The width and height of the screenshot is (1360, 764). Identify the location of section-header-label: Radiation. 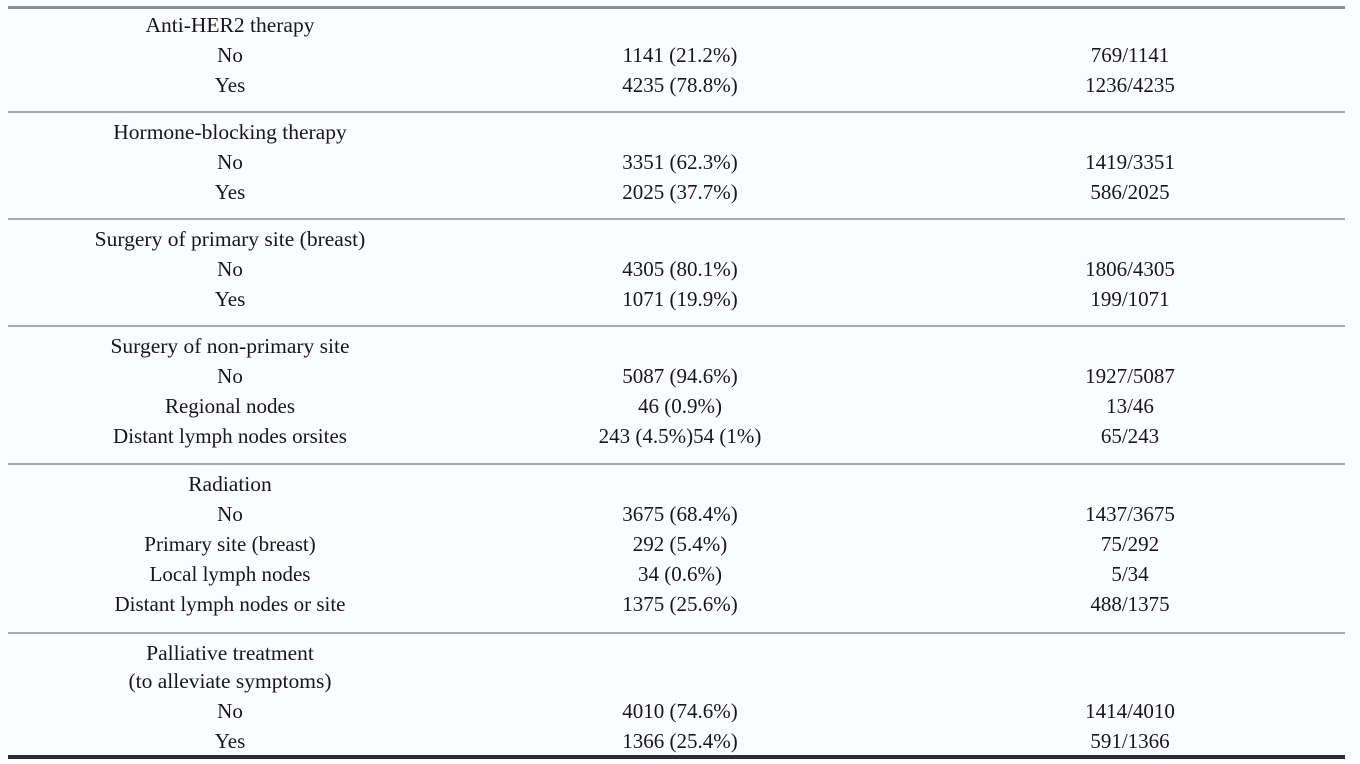
(230, 484).